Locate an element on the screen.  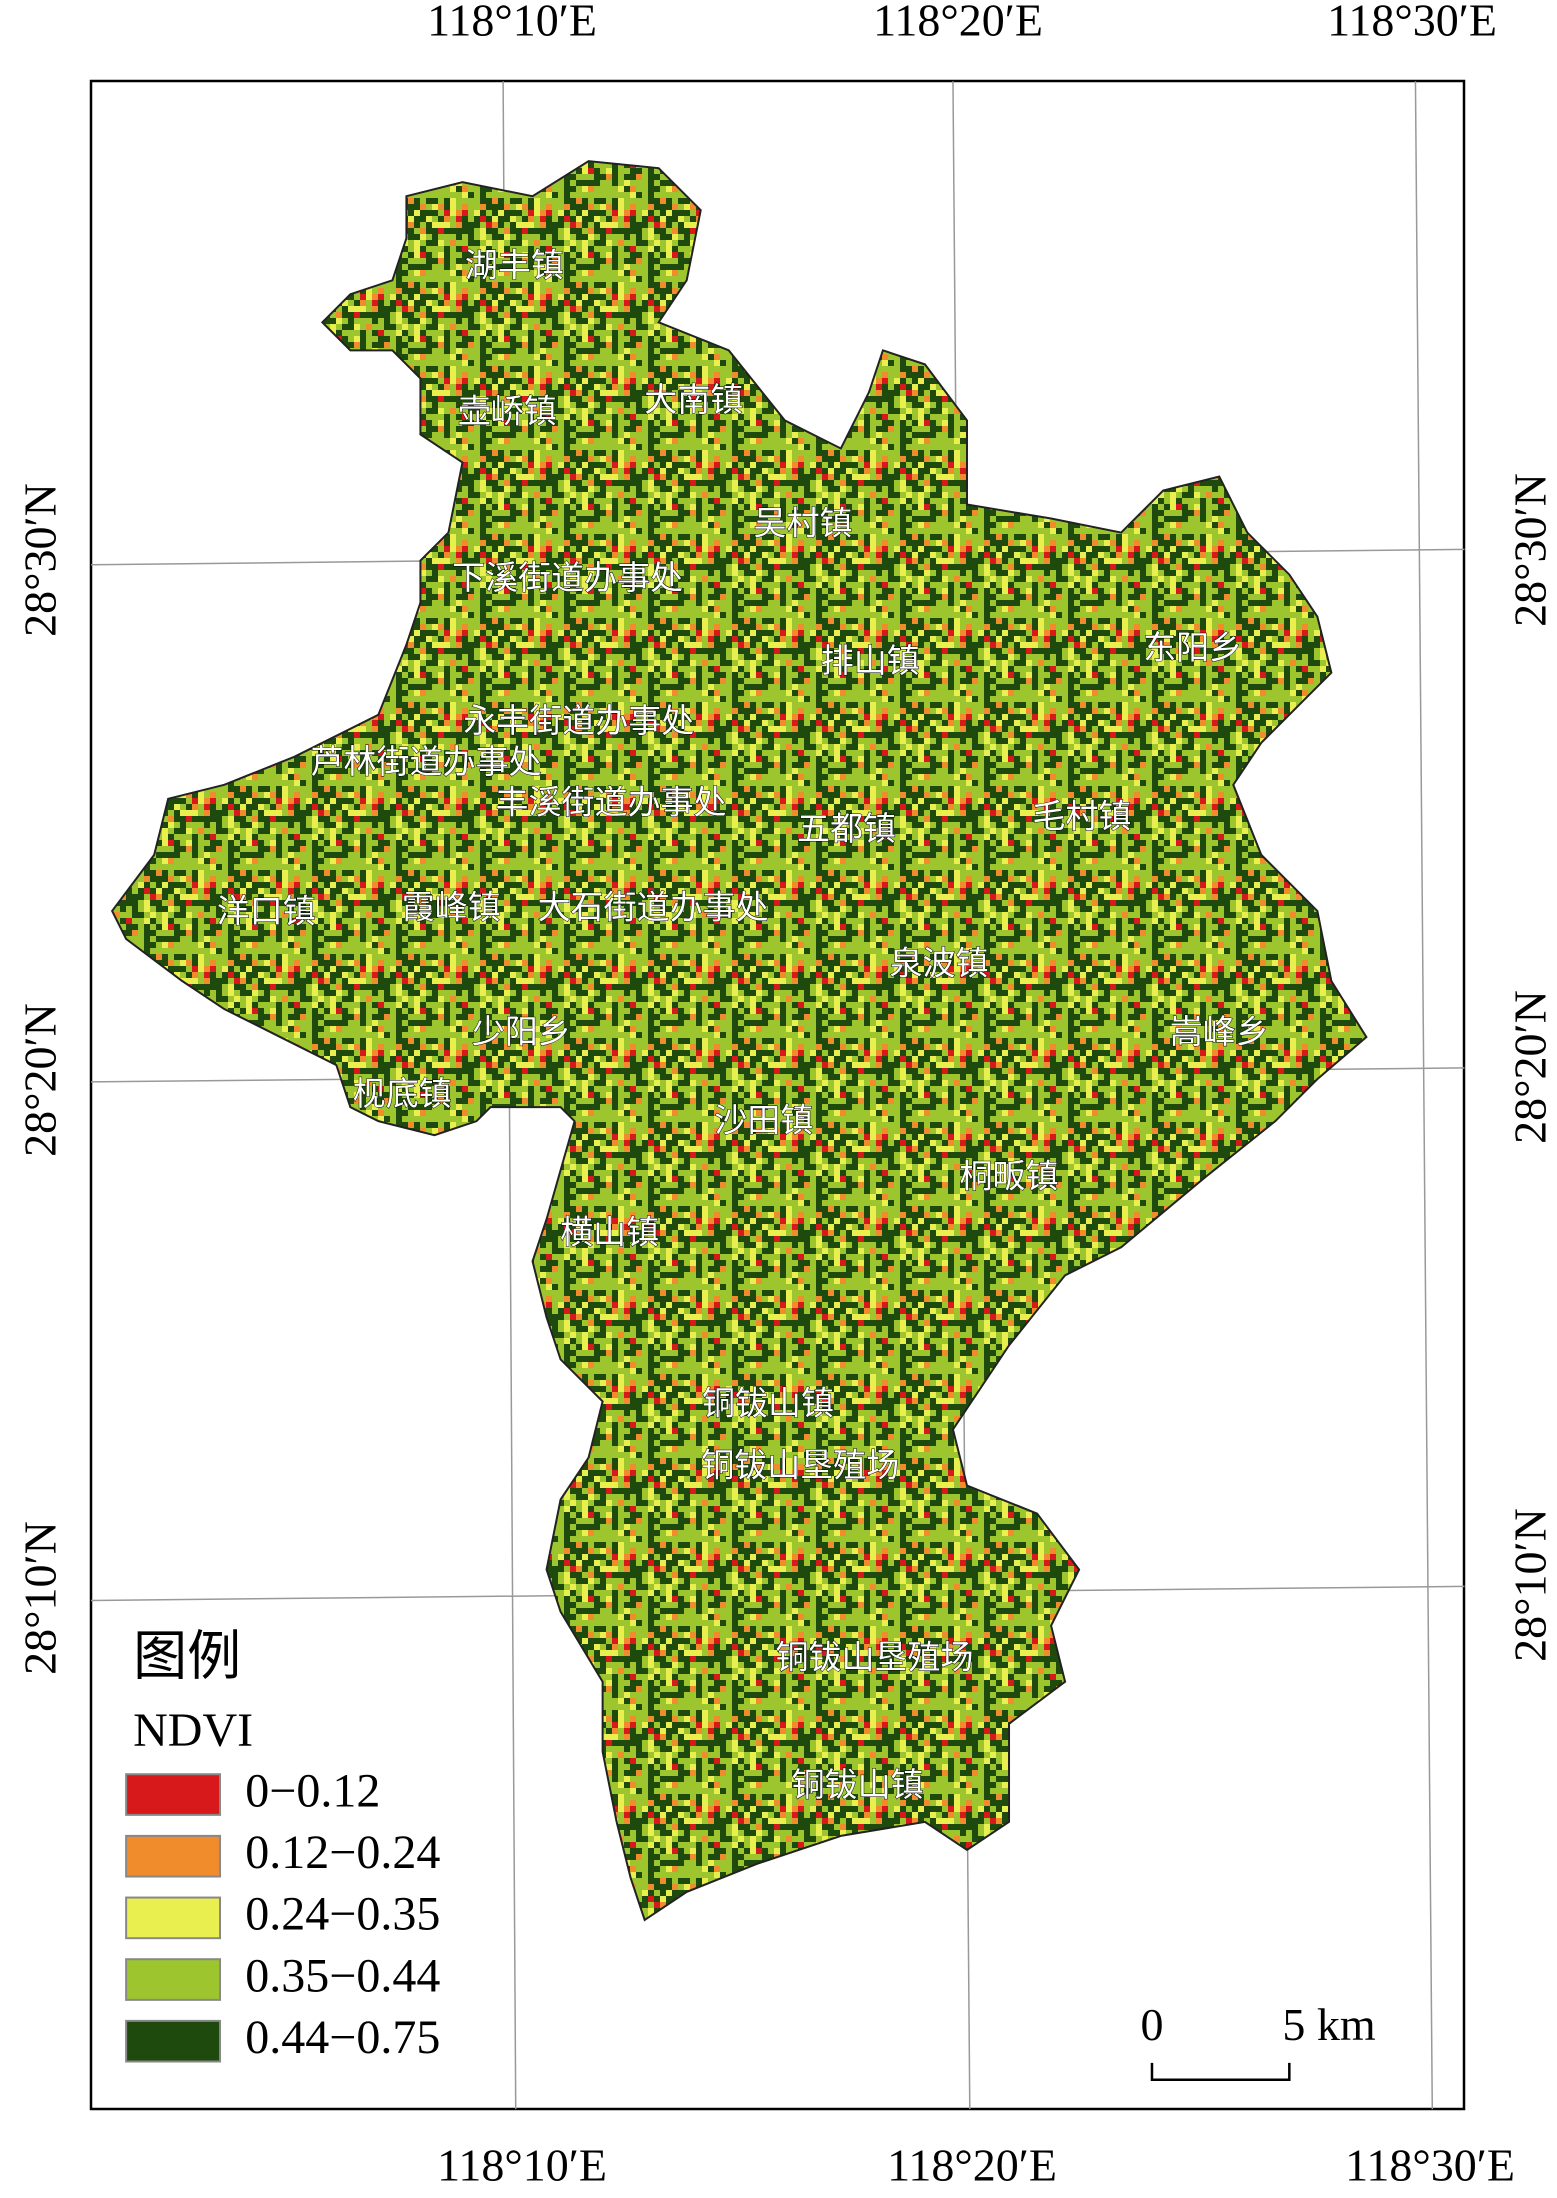
place-label: 桐畈镇 is located at coordinates (1009, 1177).